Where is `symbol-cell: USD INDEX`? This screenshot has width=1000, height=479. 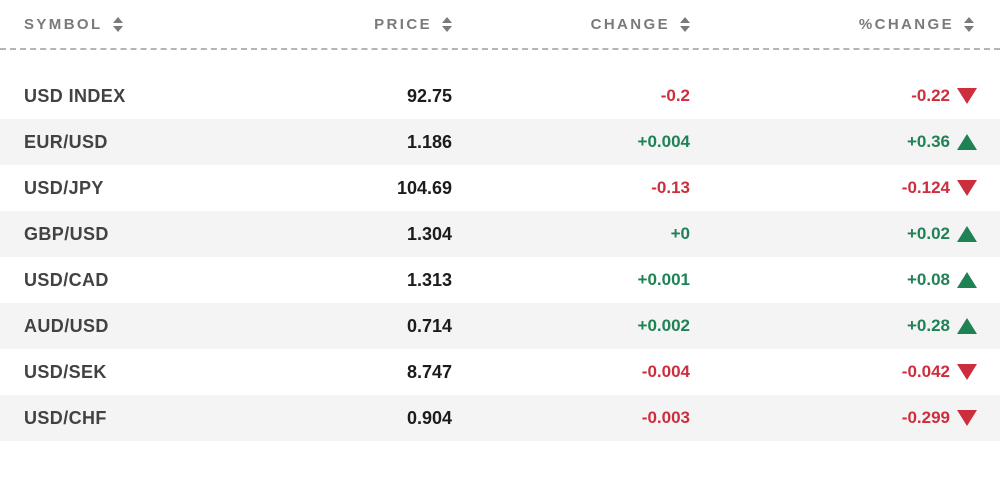 symbol-cell: USD INDEX is located at coordinates (75, 95).